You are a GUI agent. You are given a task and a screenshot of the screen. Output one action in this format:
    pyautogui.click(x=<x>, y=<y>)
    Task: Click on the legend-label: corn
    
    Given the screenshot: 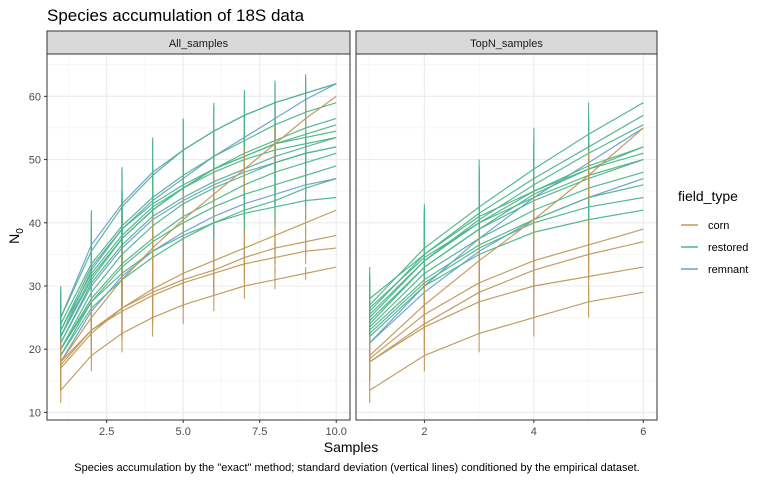 What is the action you would take?
    pyautogui.click(x=718, y=226)
    